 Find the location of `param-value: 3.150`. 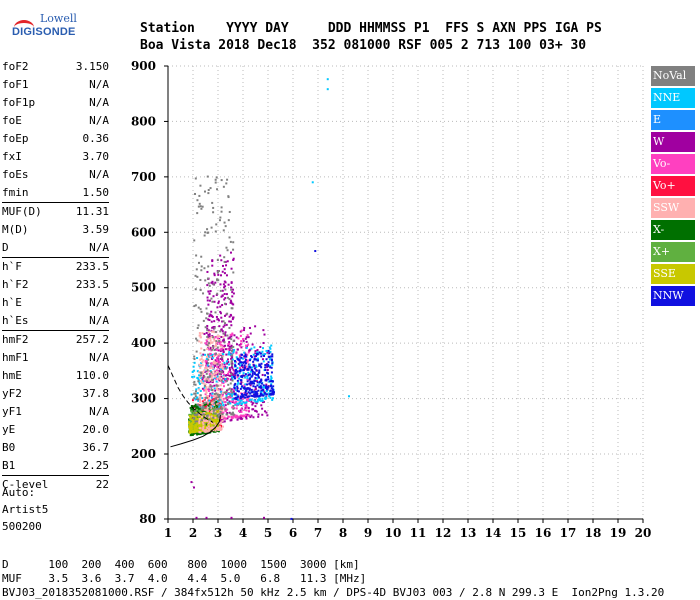

param-value: 3.150 is located at coordinates (92, 66).